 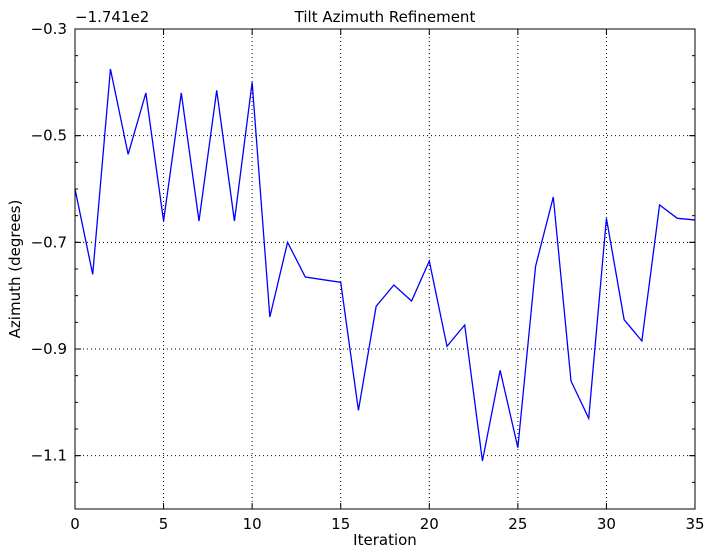 I want to click on x-tick-label: 35, so click(x=694, y=524).